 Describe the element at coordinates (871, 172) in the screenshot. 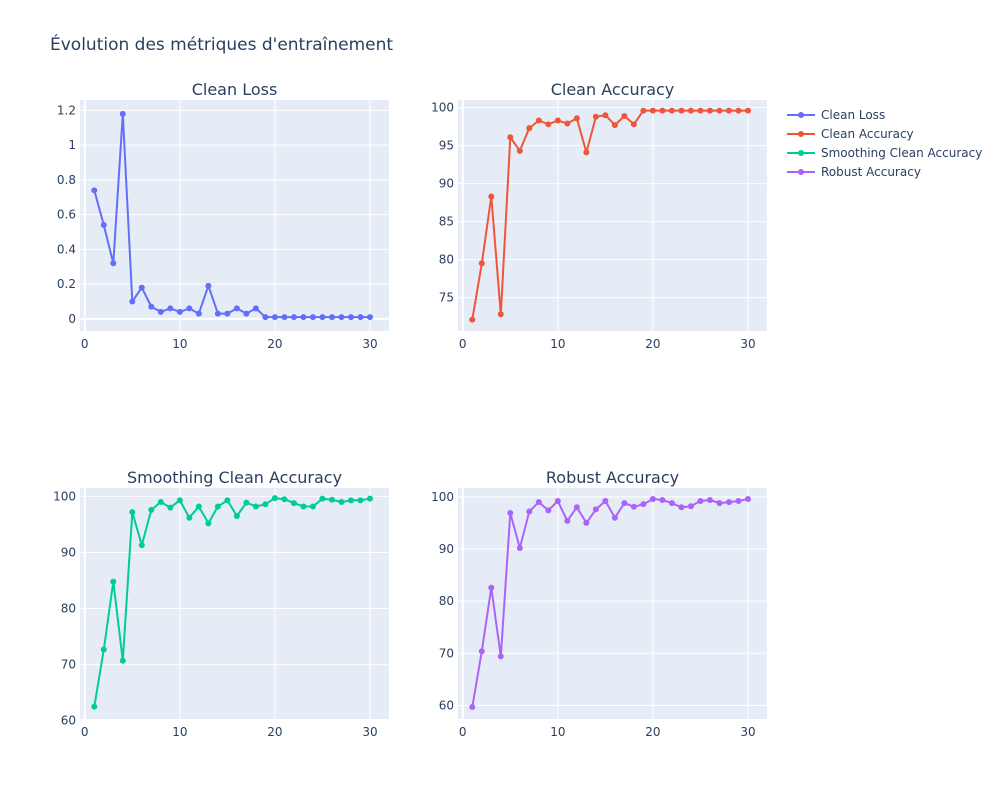

I see `legend-label: Robust Accuracy` at that location.